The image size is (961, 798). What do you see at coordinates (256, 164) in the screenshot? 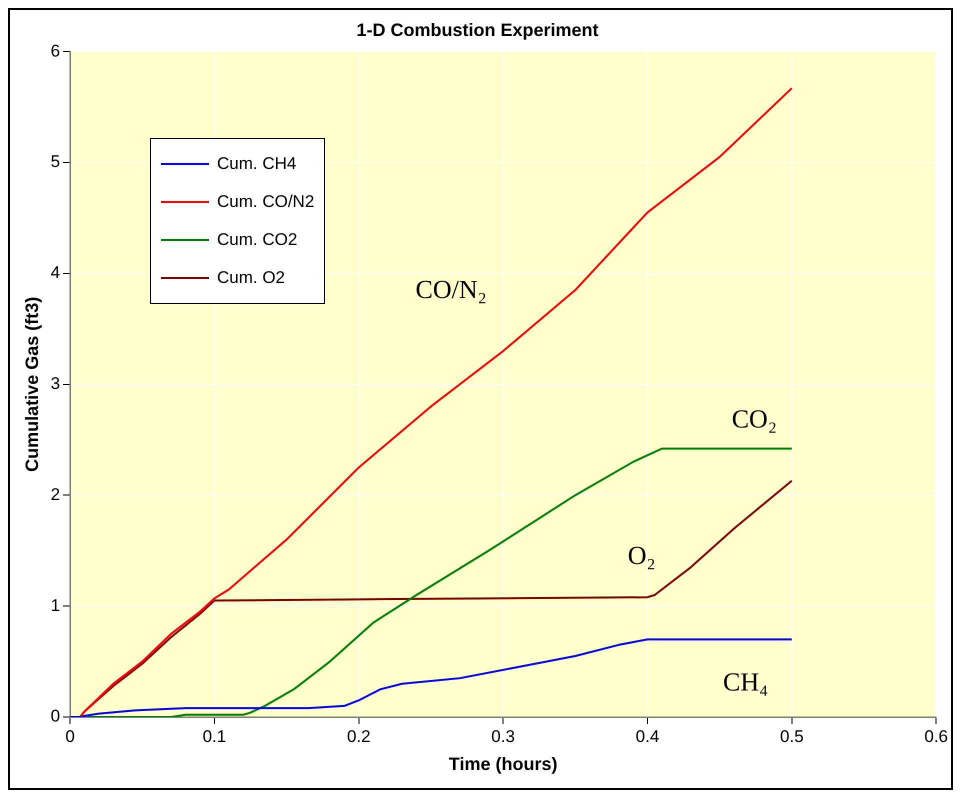
I see `legend-label: Cum. CH4` at bounding box center [256, 164].